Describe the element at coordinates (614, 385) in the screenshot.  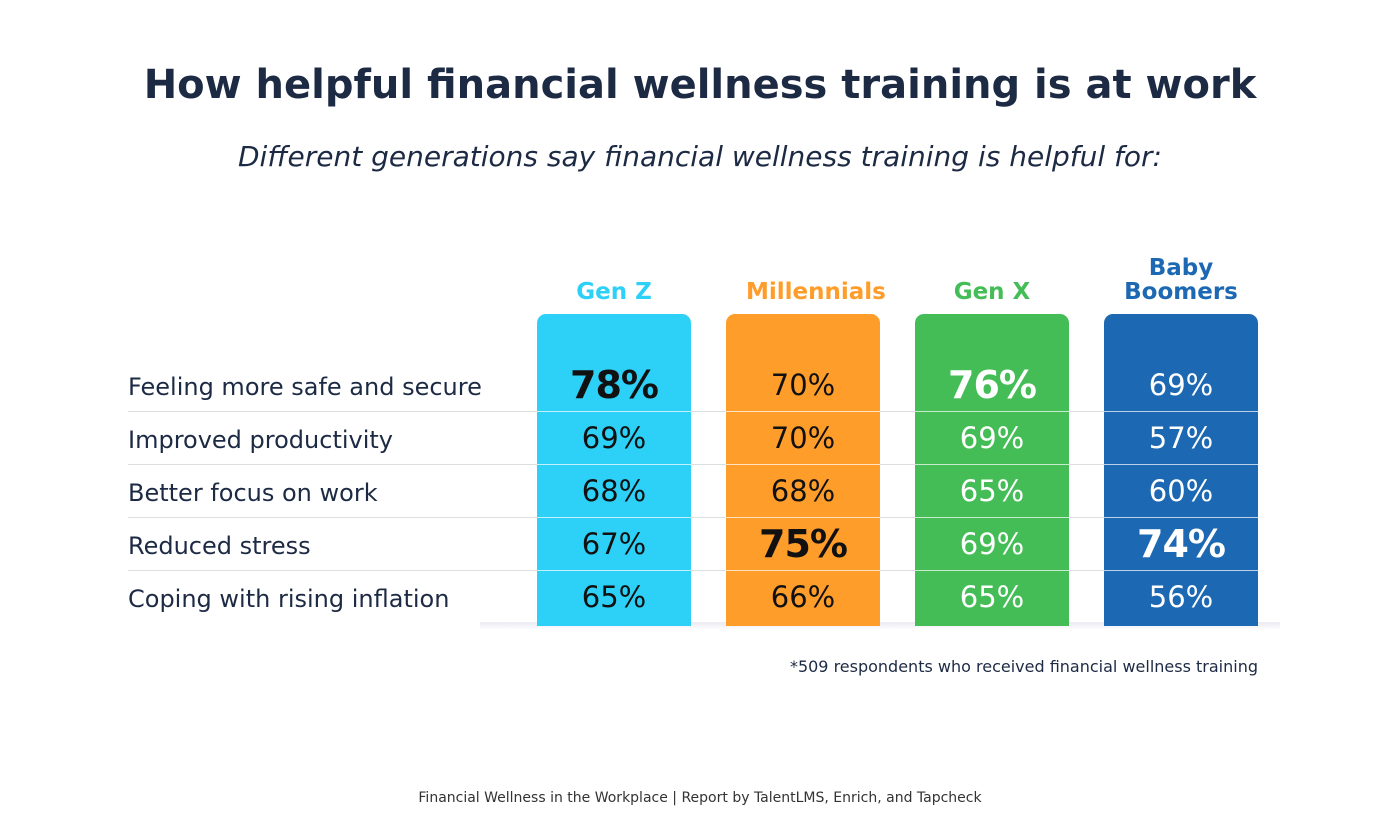
I see `cell-value: 78%` at that location.